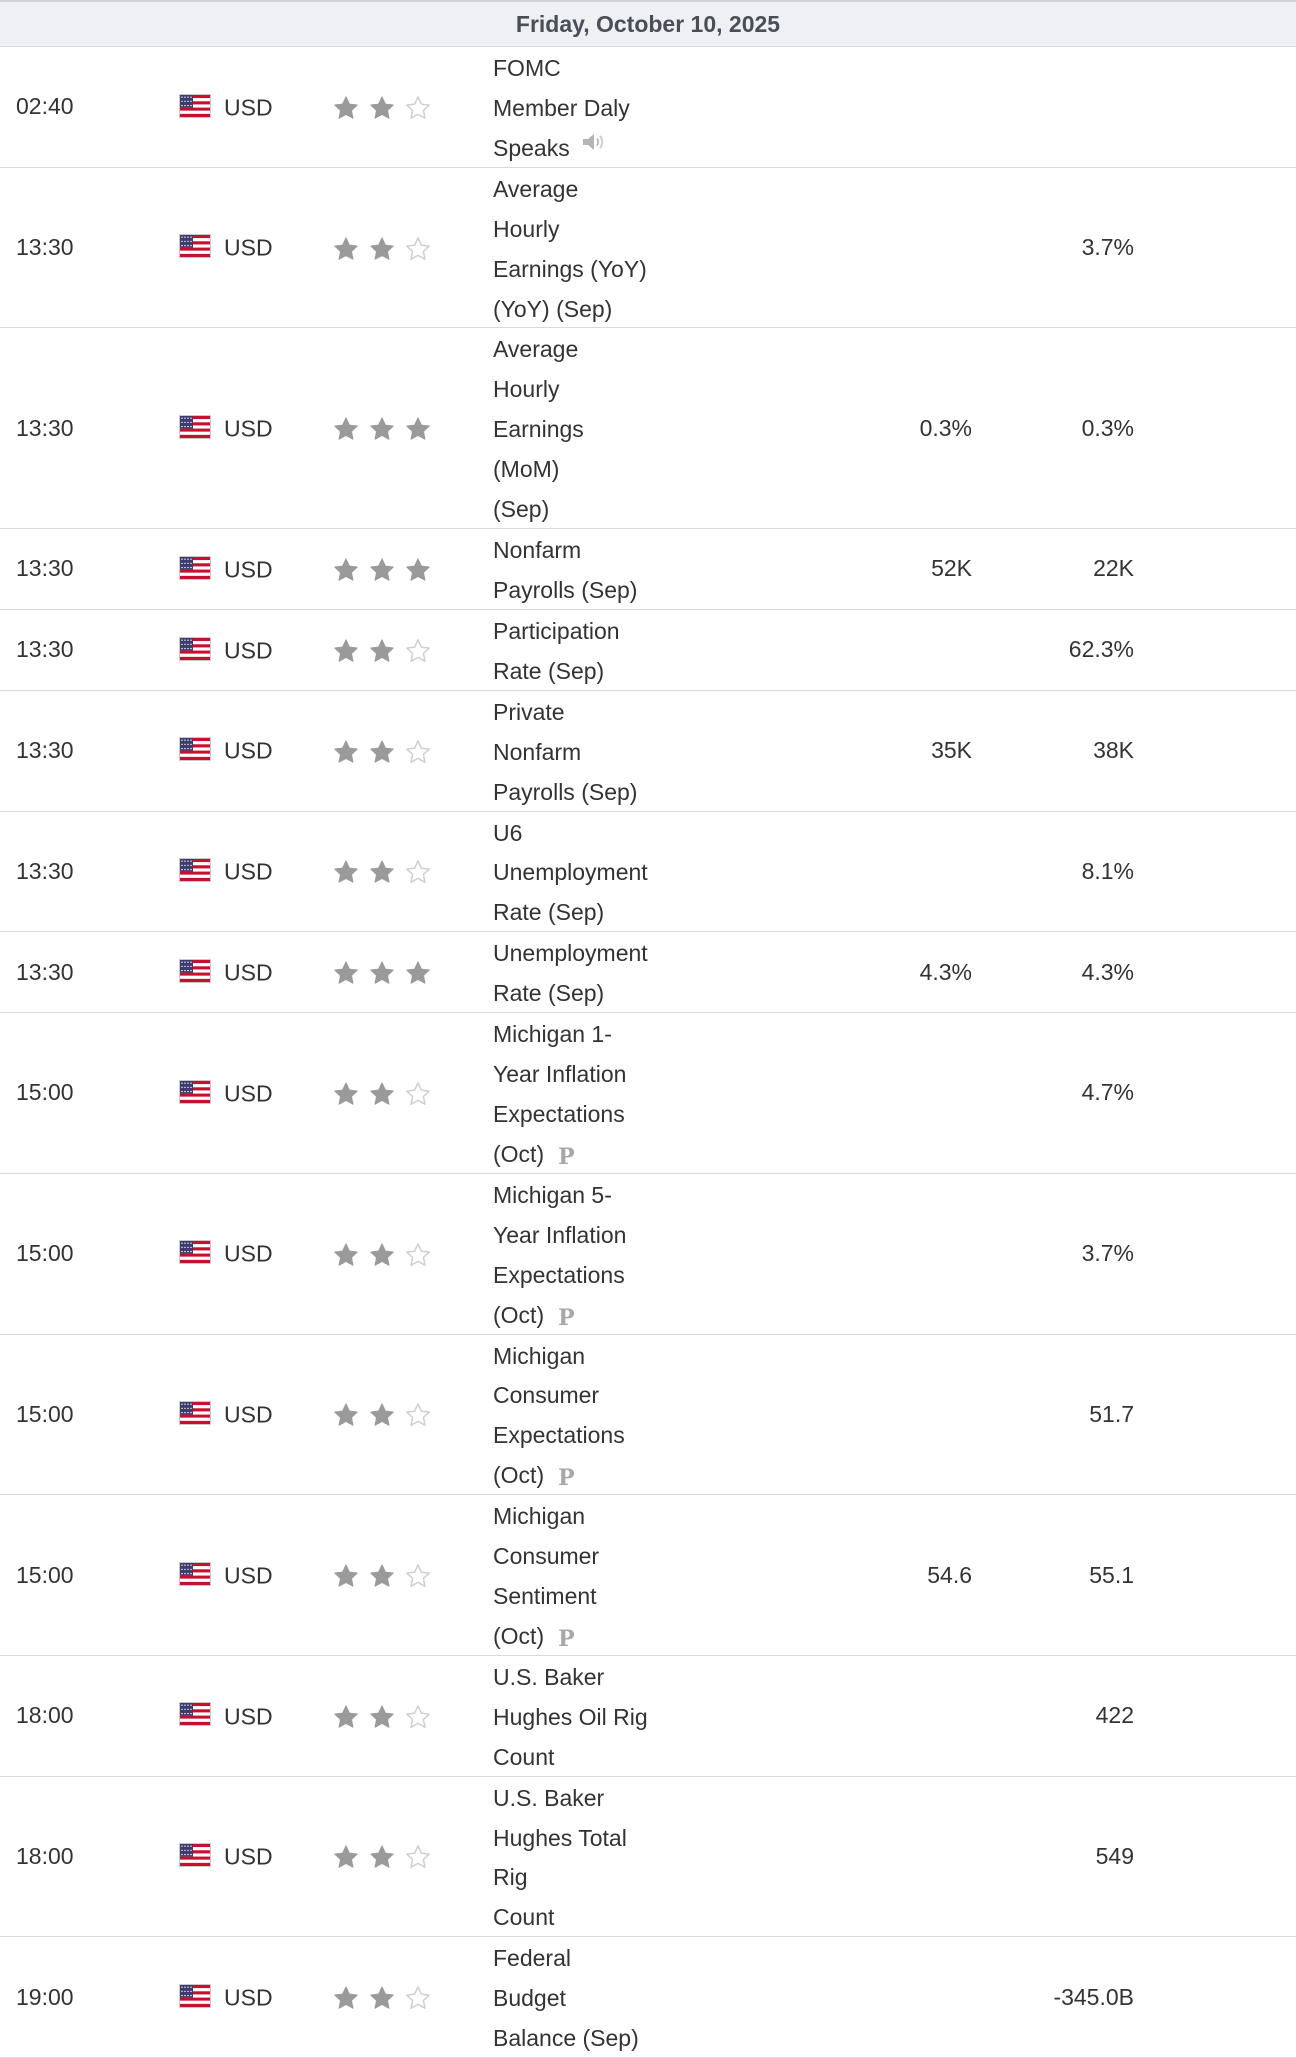 This screenshot has width=1296, height=2058. What do you see at coordinates (521, 509) in the screenshot?
I see `event-name-line: (Sep)` at bounding box center [521, 509].